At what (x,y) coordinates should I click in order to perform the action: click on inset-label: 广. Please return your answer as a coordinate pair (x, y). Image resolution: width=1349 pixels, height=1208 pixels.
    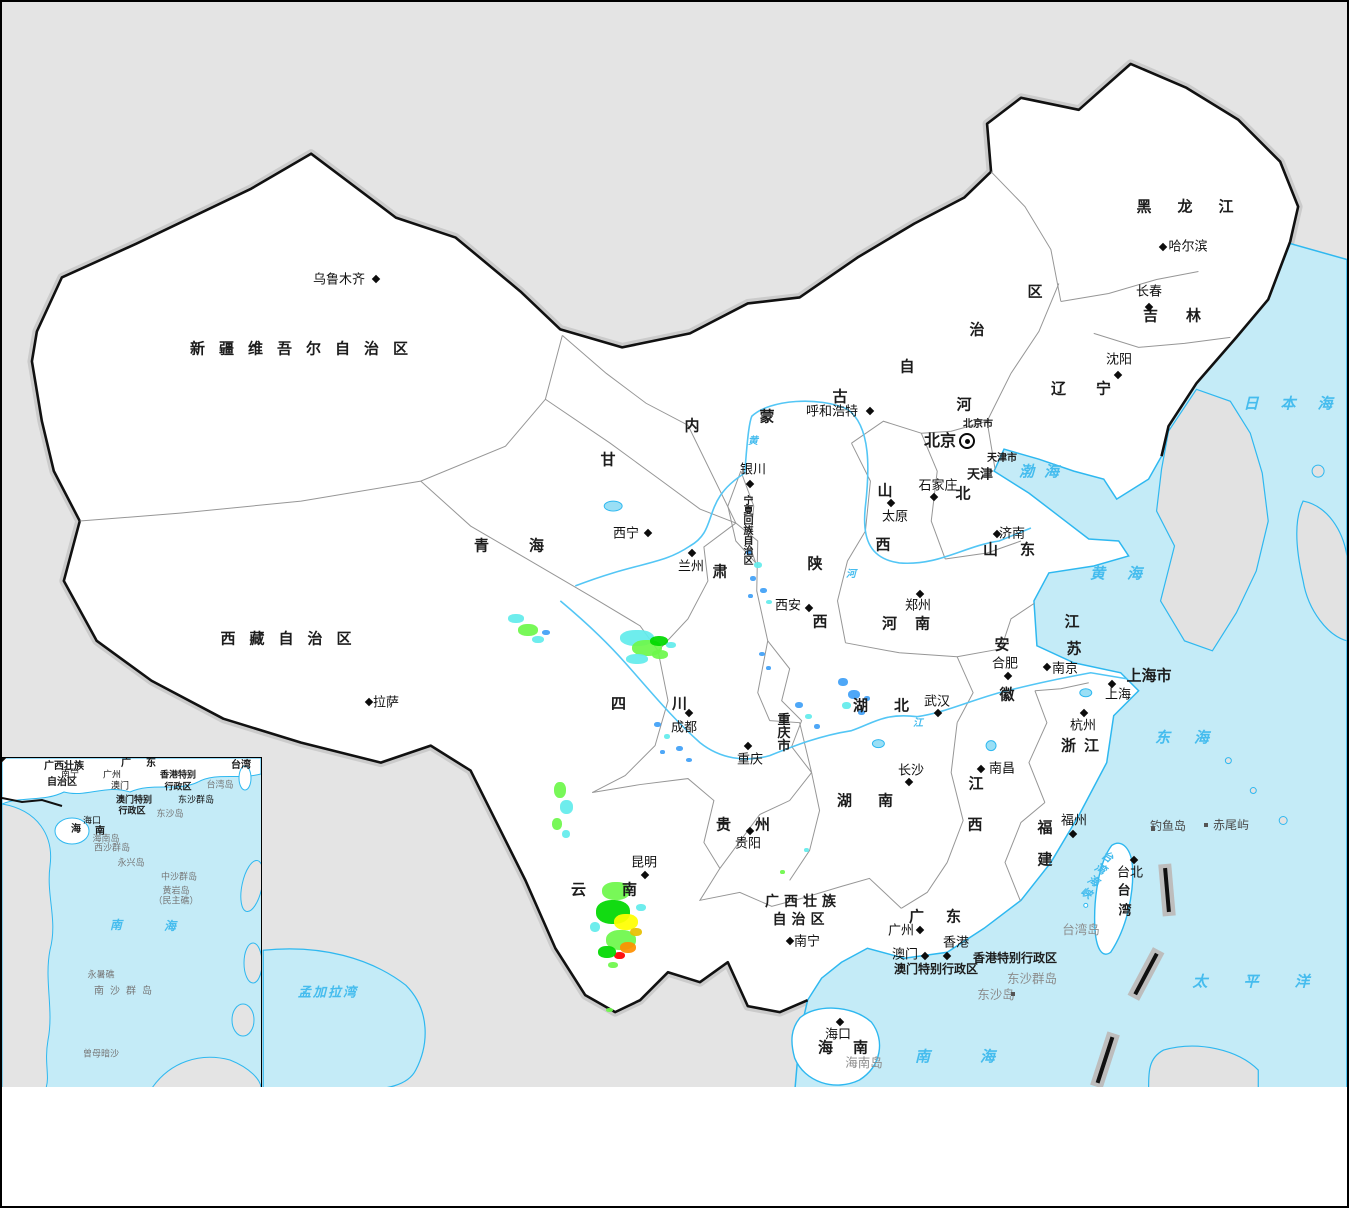
    Looking at the image, I should click on (126, 763).